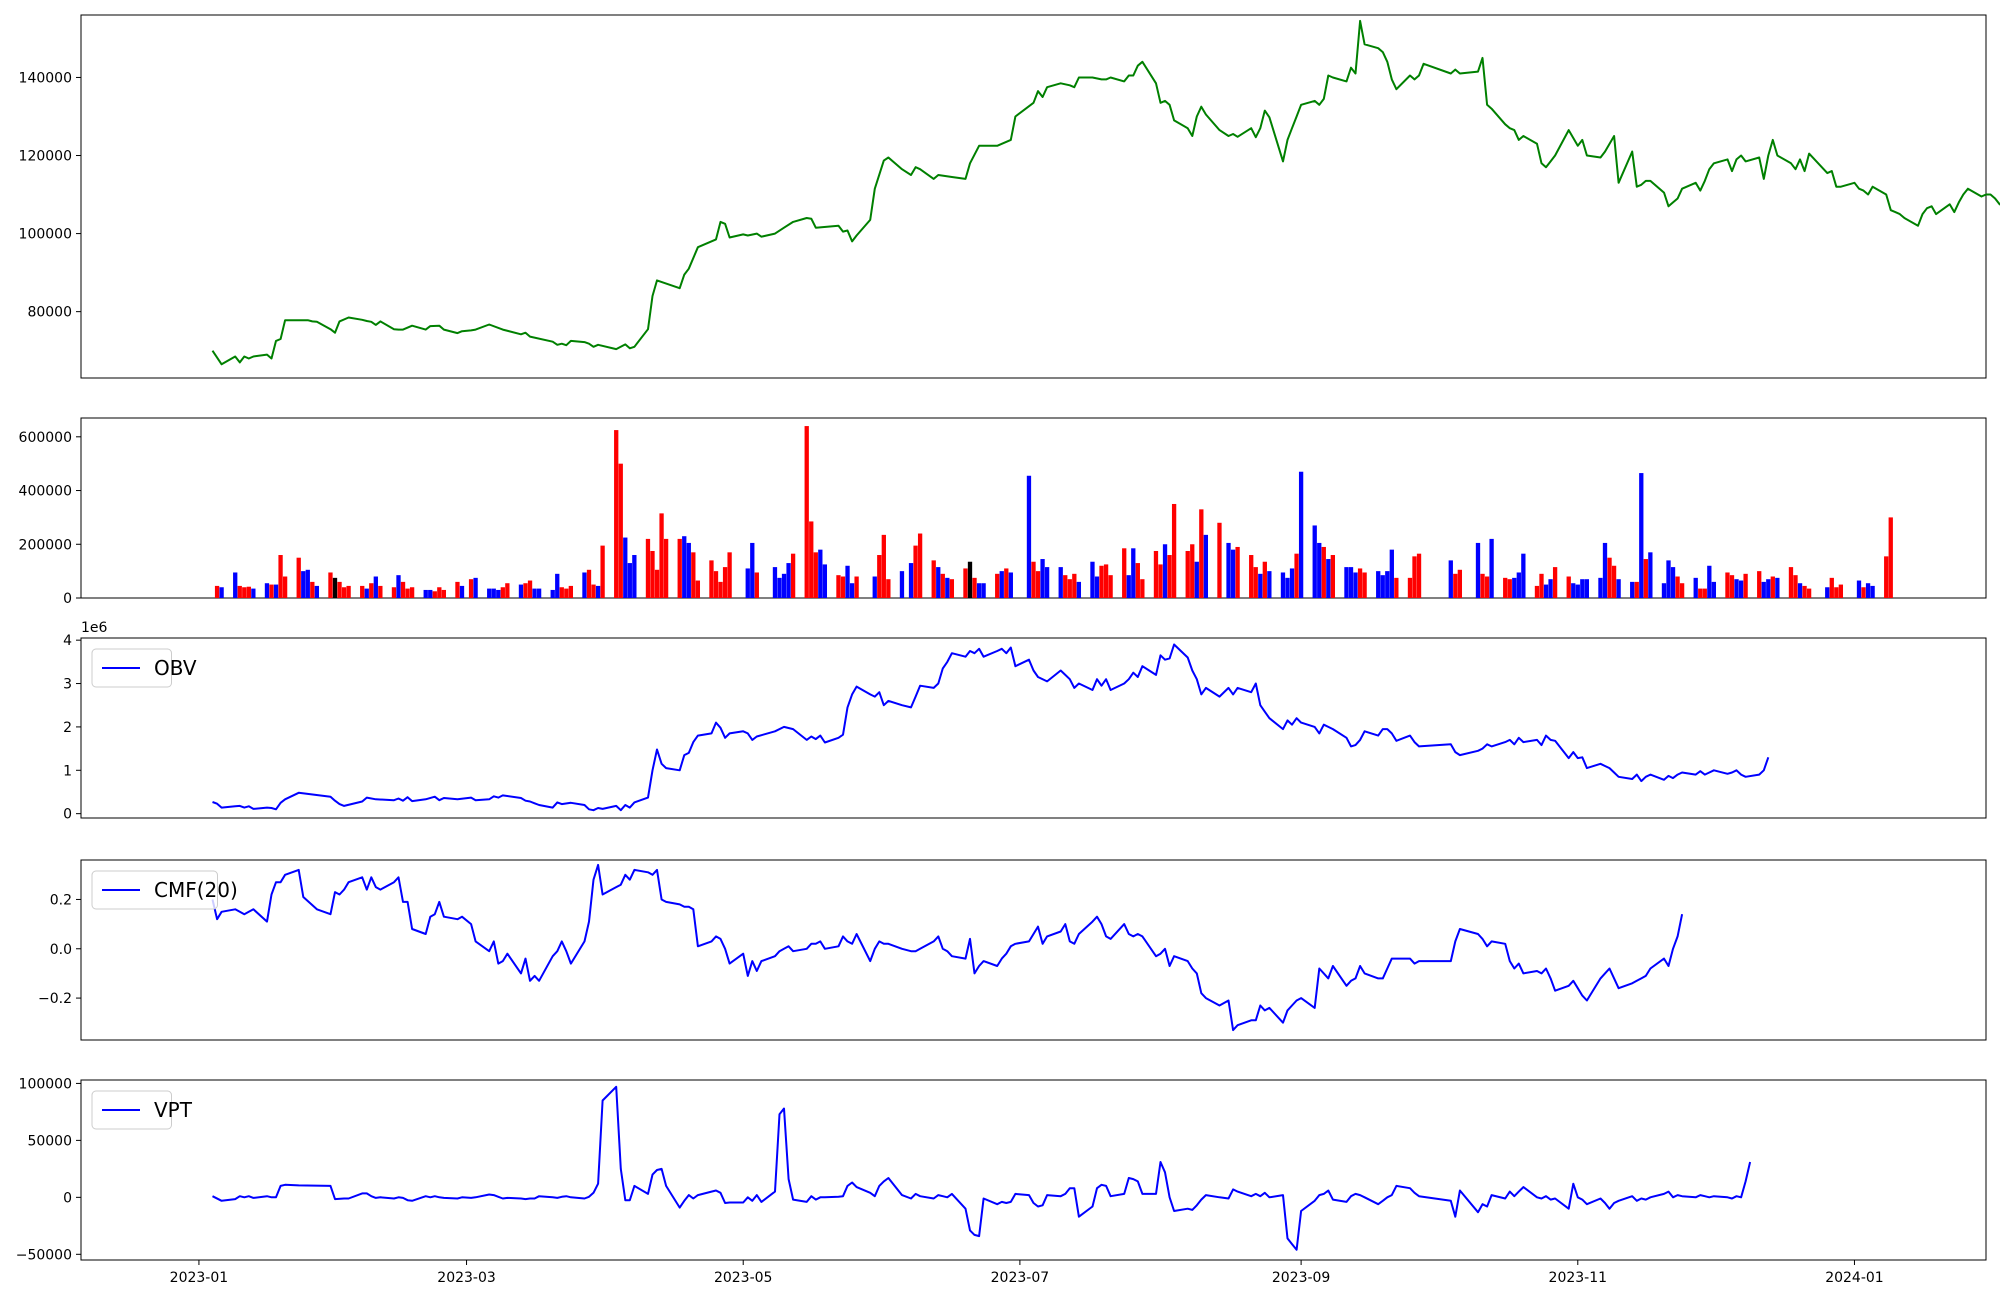 Image resolution: width=2000 pixels, height=1300 pixels. What do you see at coordinates (45, 235) in the screenshot?
I see `price-ytick-label: 100000` at bounding box center [45, 235].